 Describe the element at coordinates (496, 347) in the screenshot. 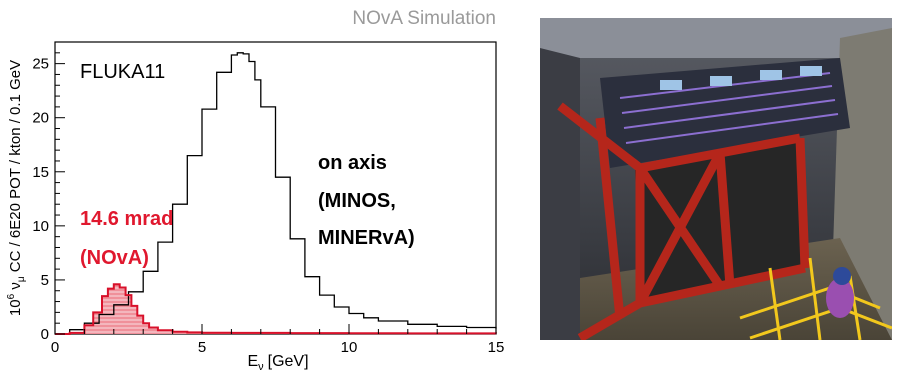

I see `x-tick-label: 15` at that location.